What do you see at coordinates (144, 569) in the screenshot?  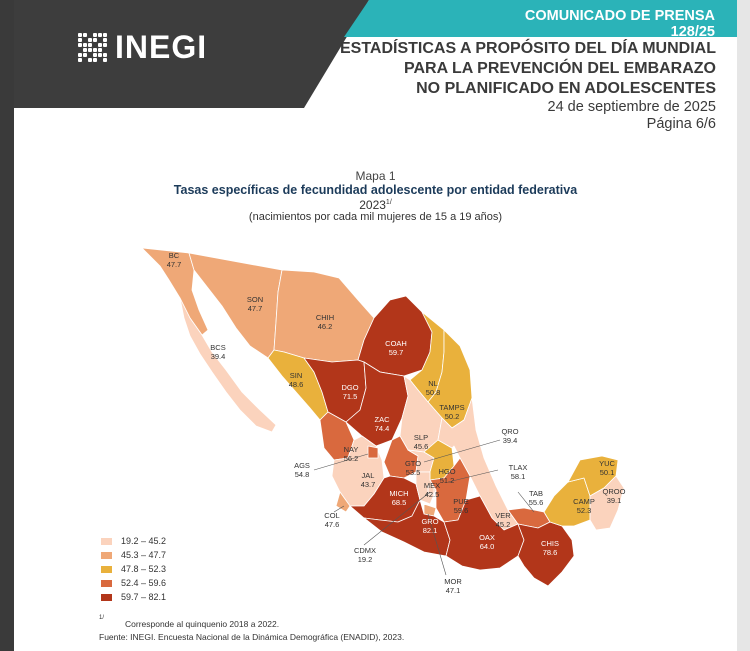 I see `legend-label: 47.8 – 52.3` at bounding box center [144, 569].